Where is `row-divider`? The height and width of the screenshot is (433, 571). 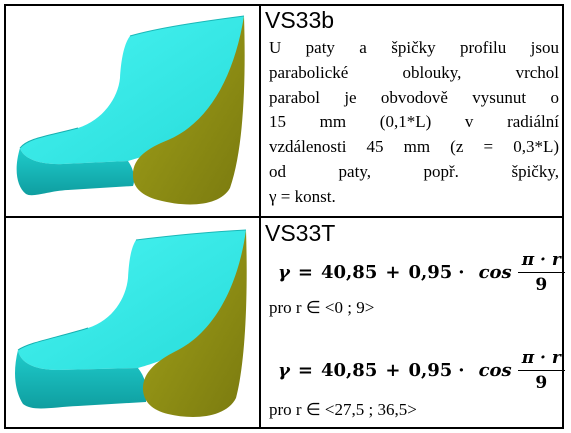
row-divider is located at coordinates (284, 217).